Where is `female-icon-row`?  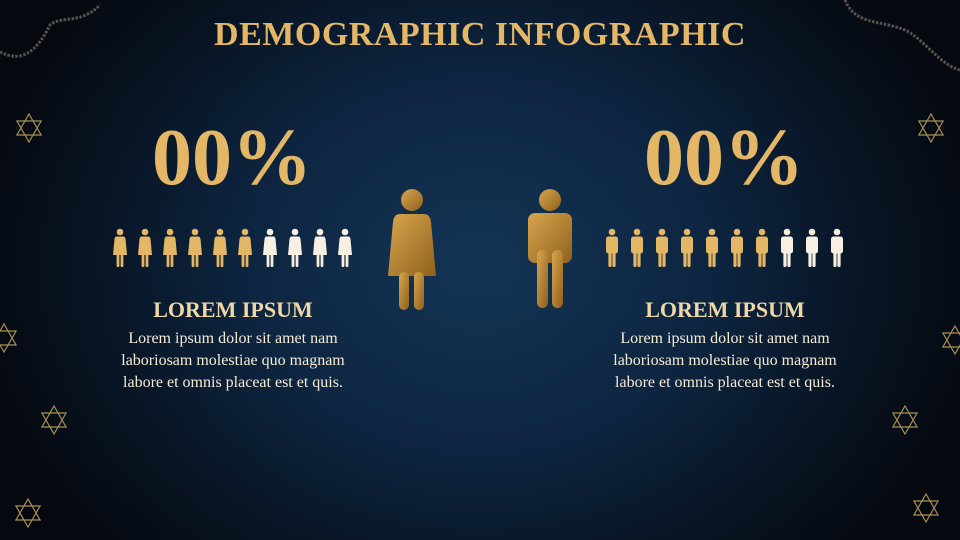
female-icon-row is located at coordinates (232, 248).